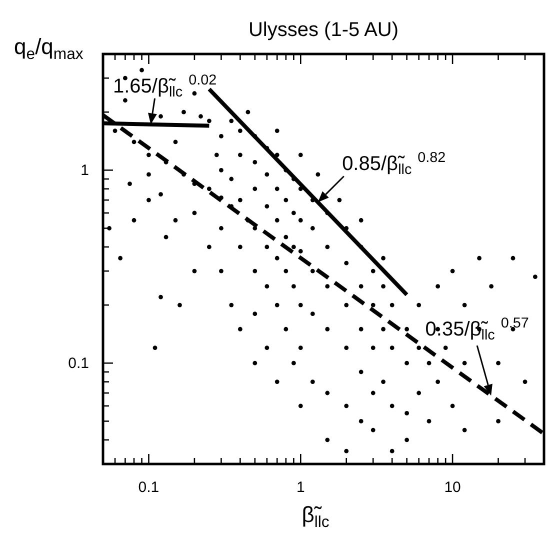 Image resolution: width=554 pixels, height=544 pixels. What do you see at coordinates (316, 516) in the screenshot?
I see `x-axis-title: β̃$_{llc}$` at bounding box center [316, 516].